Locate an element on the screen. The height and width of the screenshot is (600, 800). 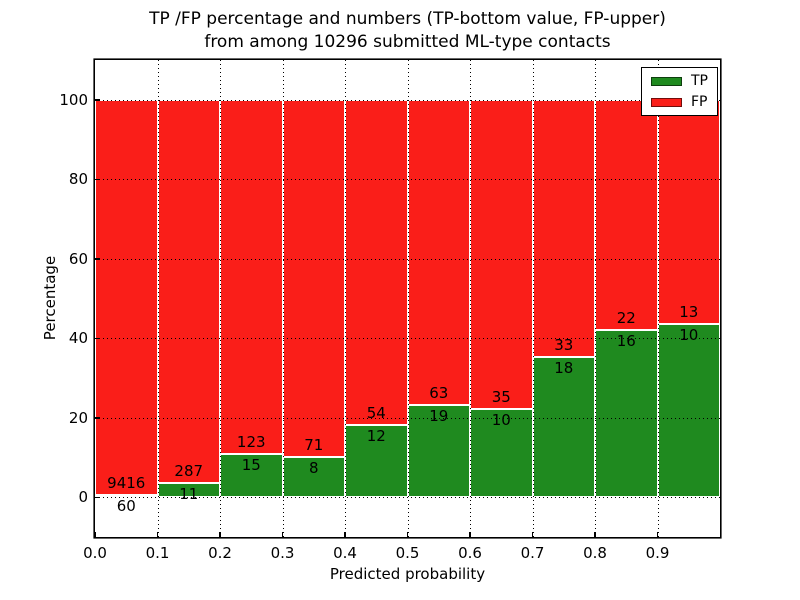
x-tick-label: 0.6 is located at coordinates (470, 553).